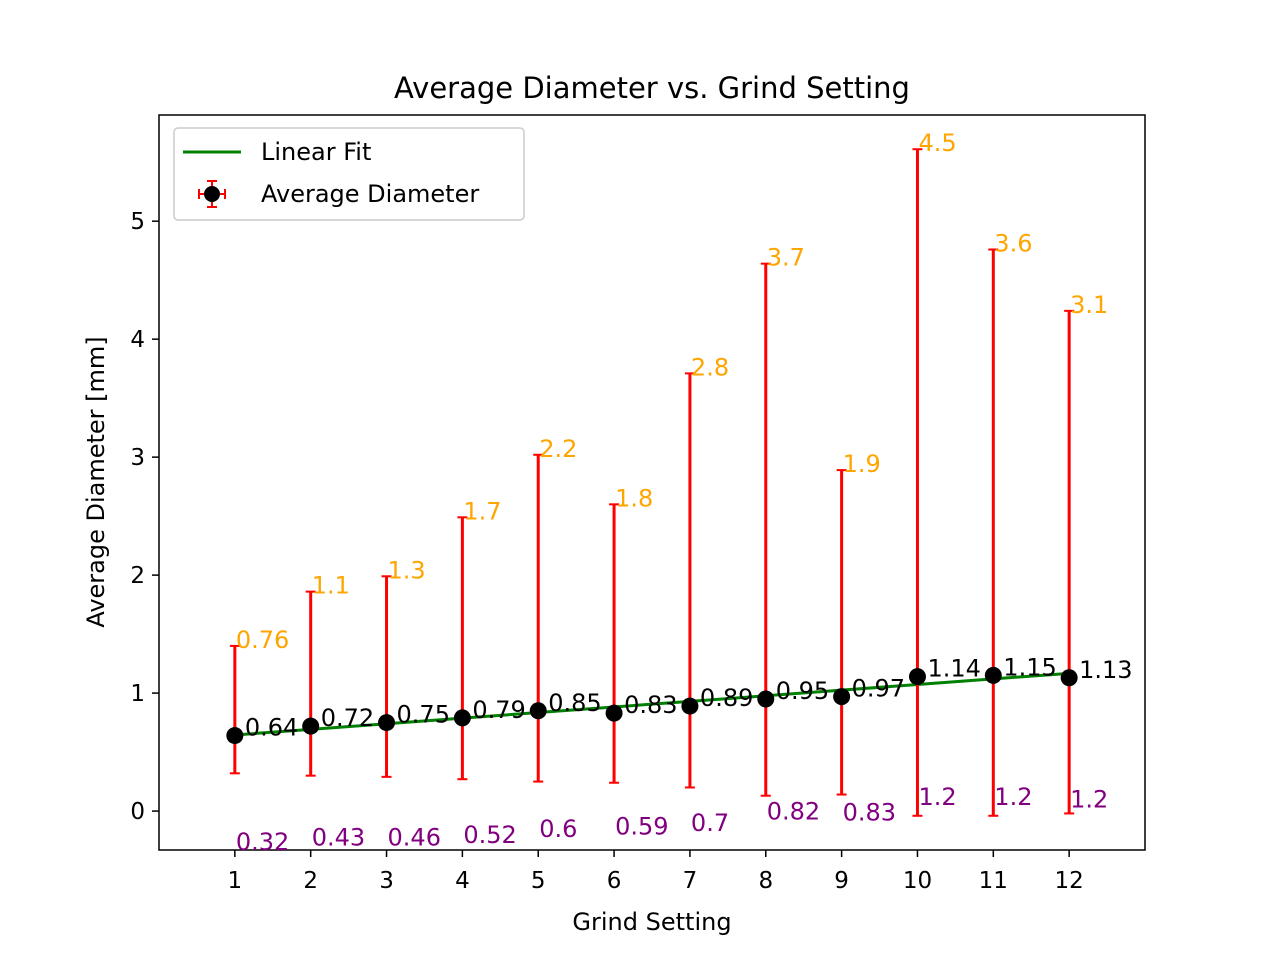  What do you see at coordinates (137, 458) in the screenshot?
I see `y-tick-label: 3` at bounding box center [137, 458].